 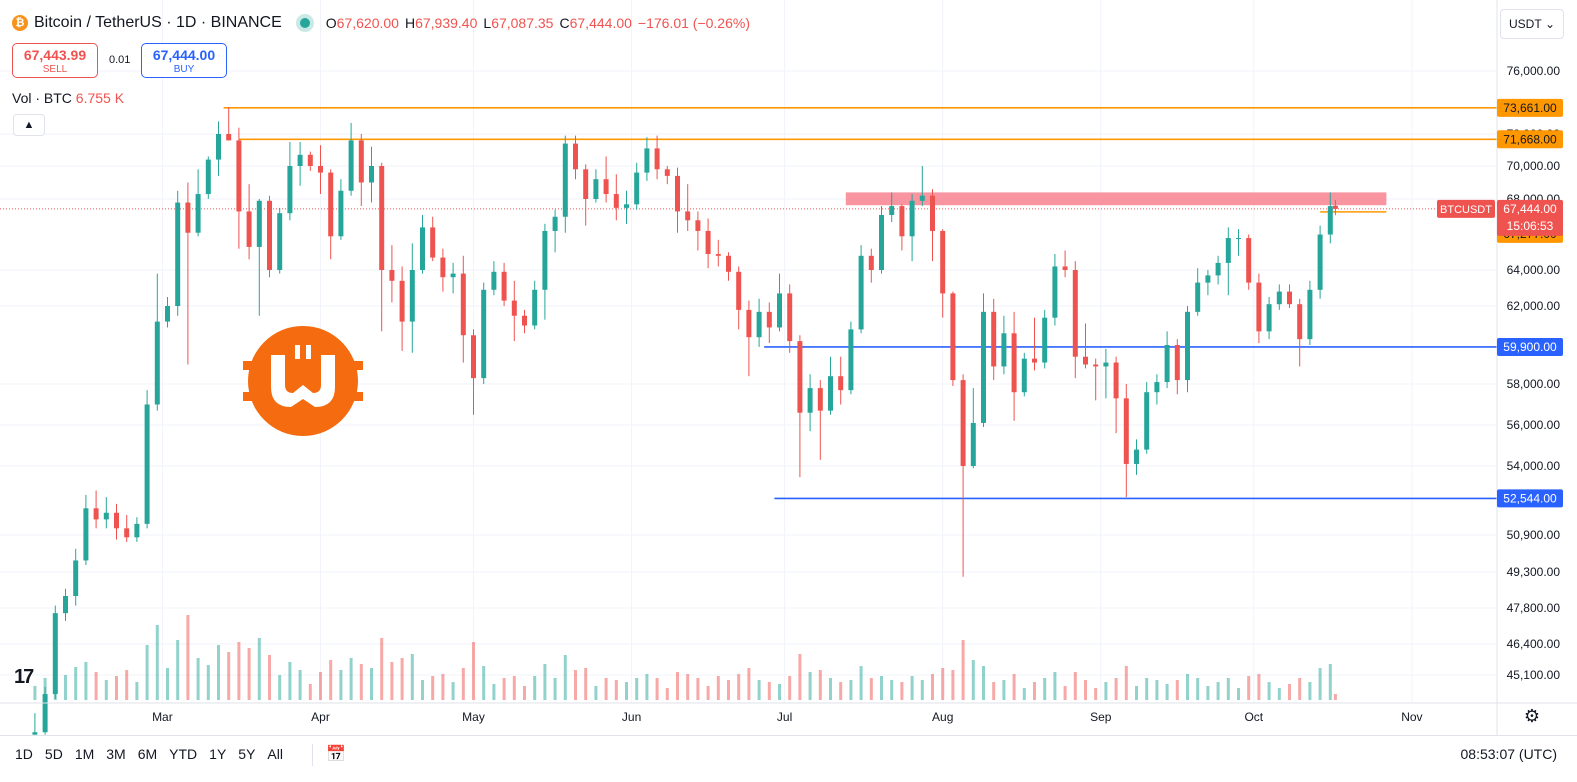 What do you see at coordinates (942, 717) in the screenshot?
I see `x-tick-label: Aug` at bounding box center [942, 717].